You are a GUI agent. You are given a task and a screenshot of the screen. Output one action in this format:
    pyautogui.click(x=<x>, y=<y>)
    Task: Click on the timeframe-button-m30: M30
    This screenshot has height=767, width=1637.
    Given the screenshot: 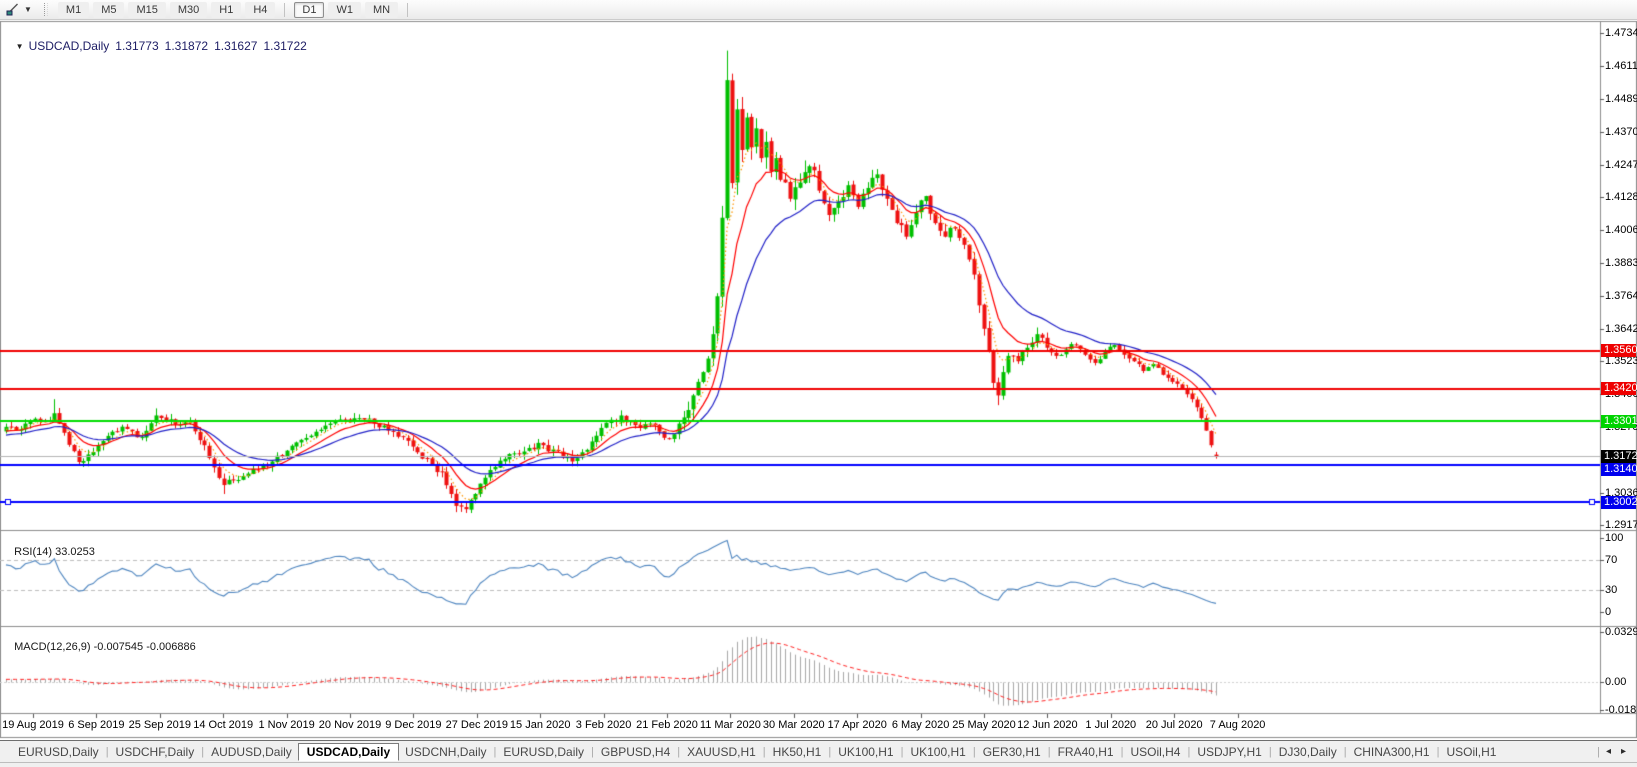 What is the action you would take?
    pyautogui.click(x=188, y=9)
    